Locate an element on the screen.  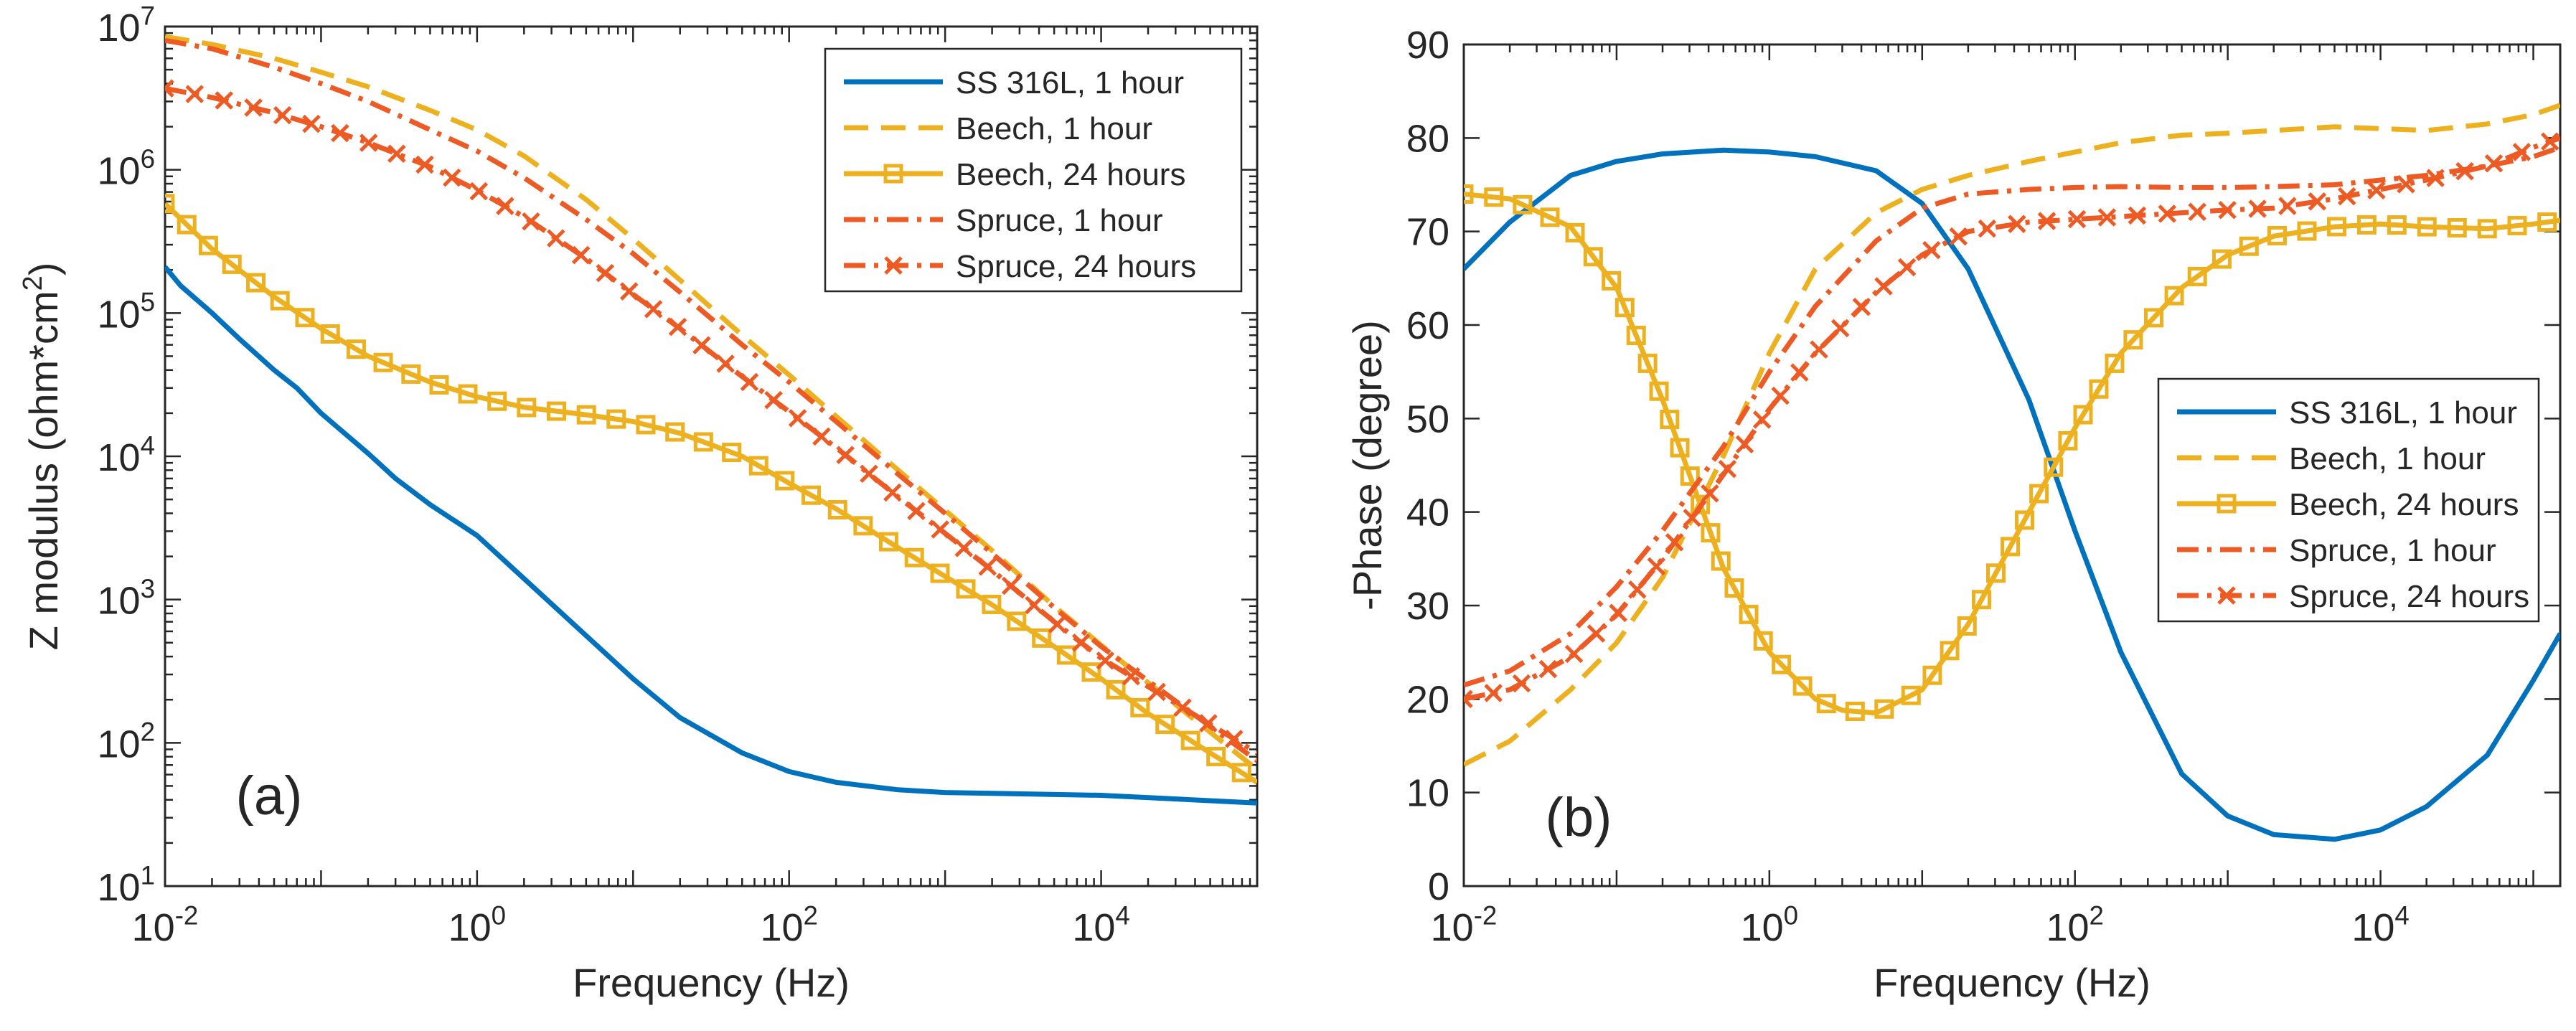
legend-entry-4: Spruce, 24 hours is located at coordinates (1076, 266).